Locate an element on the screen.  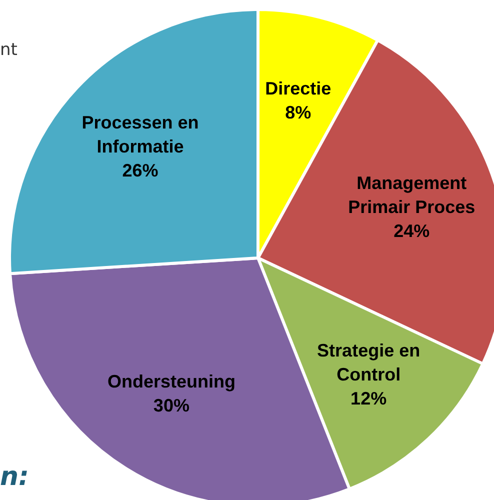
text: nt is located at coordinates (9, 50).